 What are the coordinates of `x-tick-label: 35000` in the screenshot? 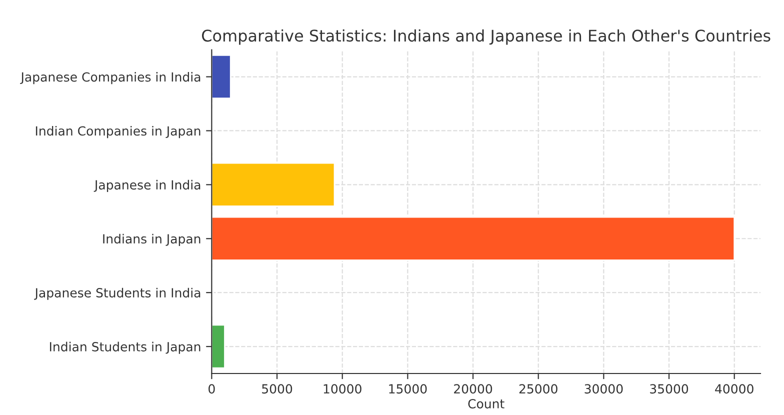 It's located at (669, 389).